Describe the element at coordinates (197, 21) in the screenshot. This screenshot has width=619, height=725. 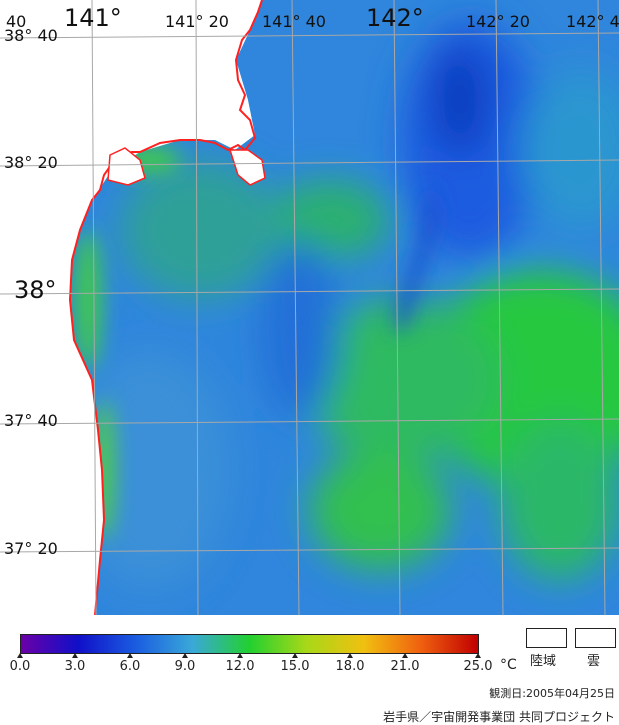
I see `lon-label-141-20: 141° 20` at that location.